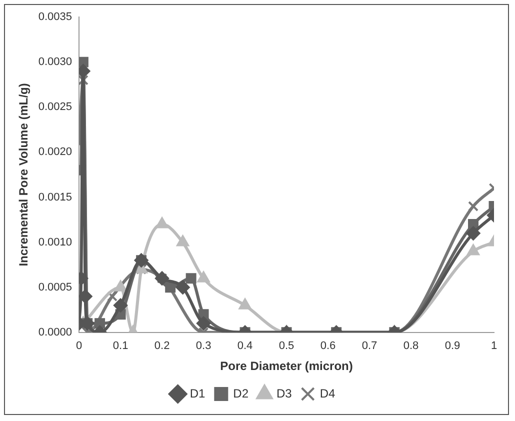  Describe the element at coordinates (55, 17) in the screenshot. I see `y-tick-label: 0.0035` at that location.